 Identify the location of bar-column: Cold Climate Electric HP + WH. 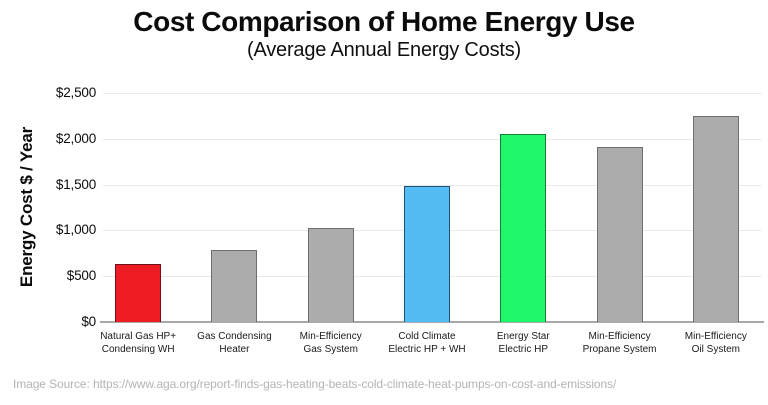
(427, 224).